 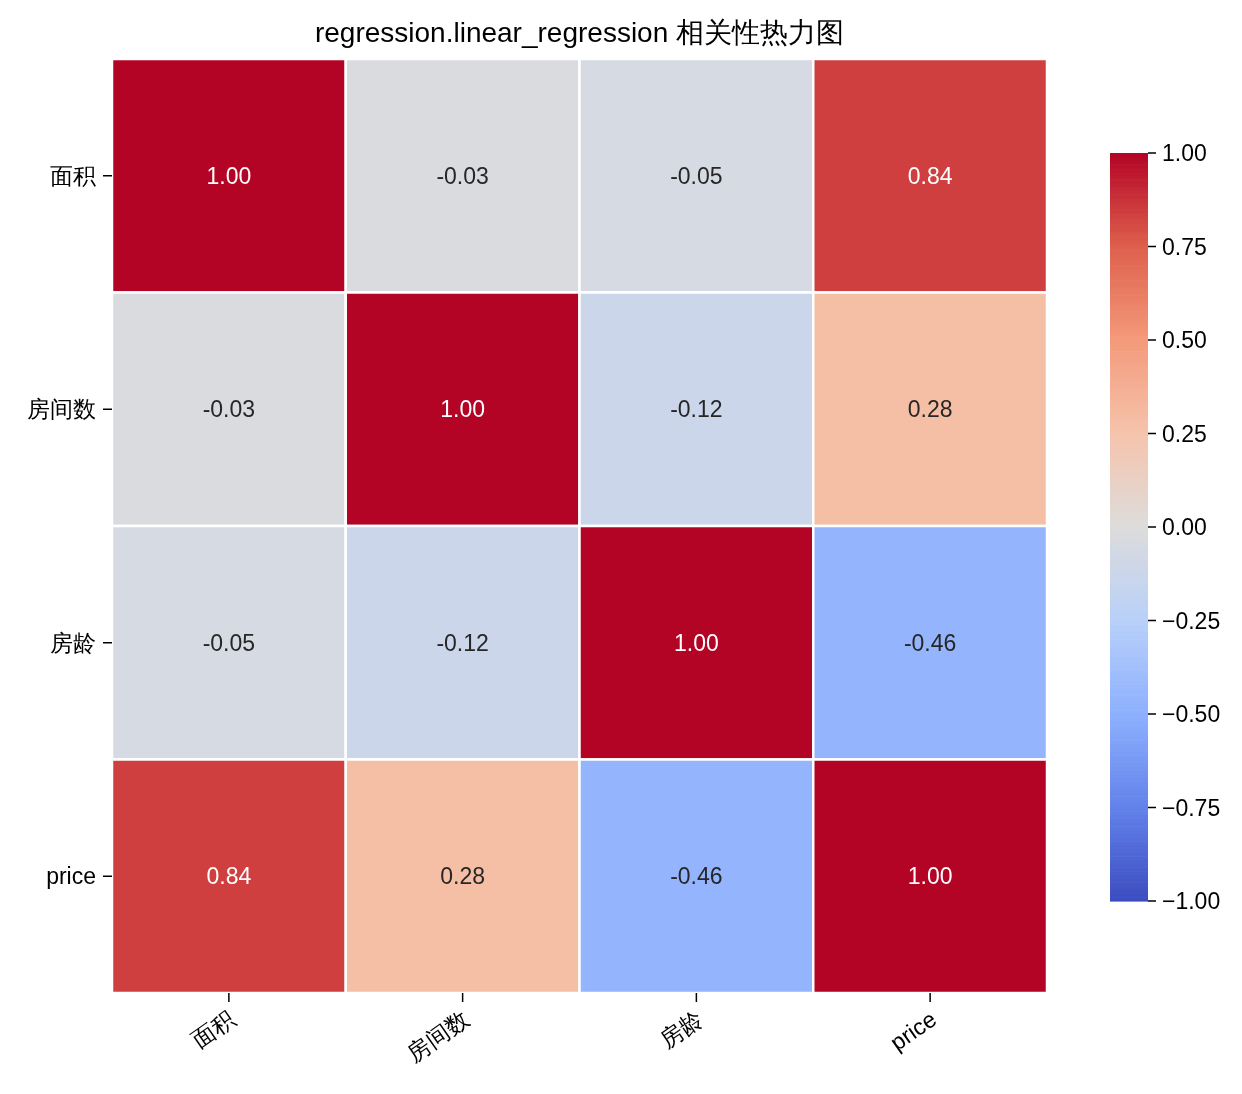 I want to click on color-bar-label: 0.50, so click(x=1184, y=340).